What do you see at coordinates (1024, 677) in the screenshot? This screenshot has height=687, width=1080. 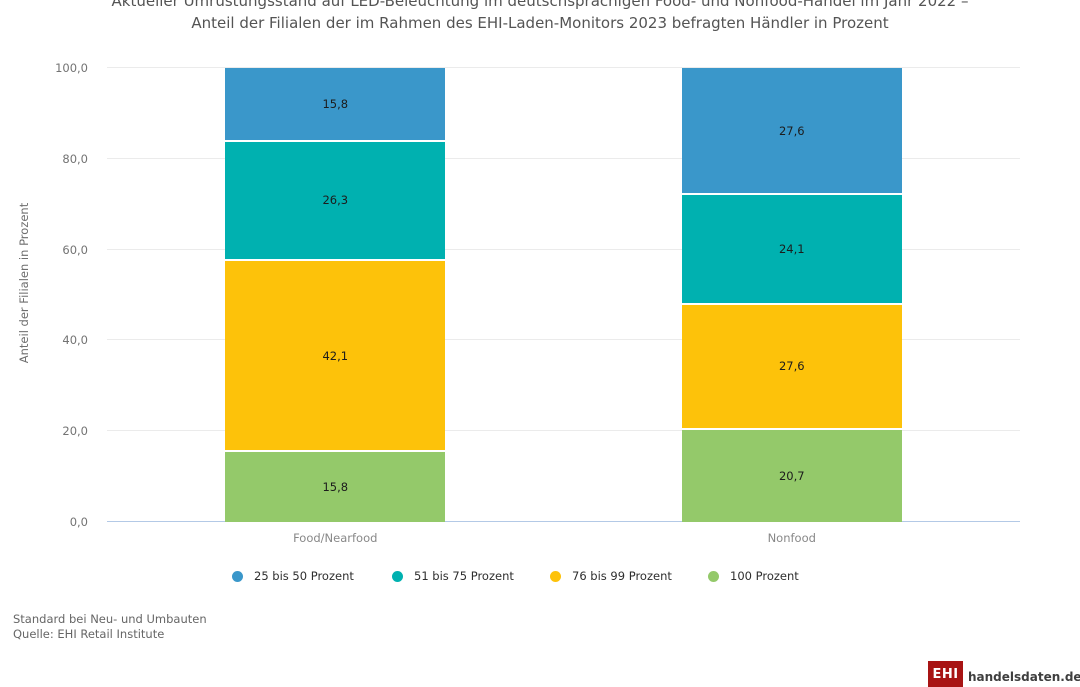 I see `handelsdaten-logo-text: handelsdaten.de` at bounding box center [1024, 677].